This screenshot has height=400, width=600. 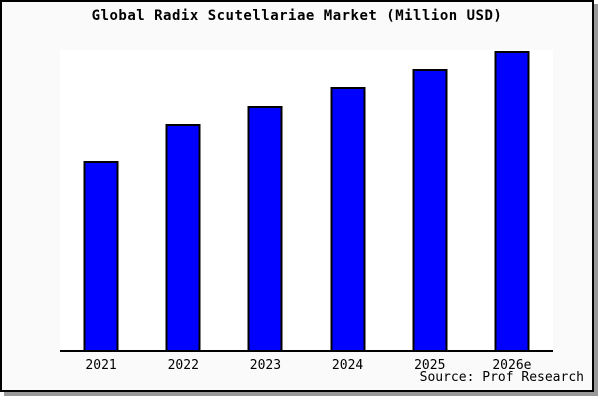 What do you see at coordinates (101, 365) in the screenshot?
I see `x-tick-label-2021: 2021` at bounding box center [101, 365].